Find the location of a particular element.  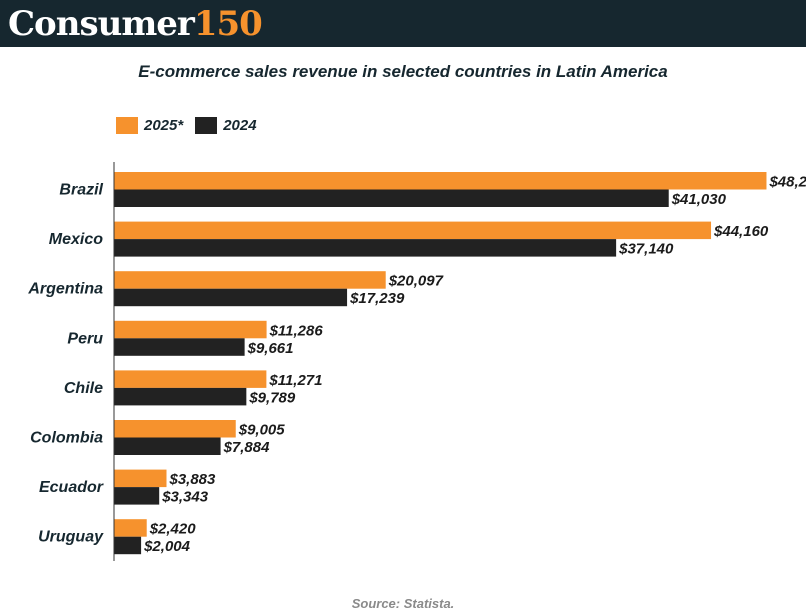

data-label-ecuador-2025: $3,883 is located at coordinates (192, 479).